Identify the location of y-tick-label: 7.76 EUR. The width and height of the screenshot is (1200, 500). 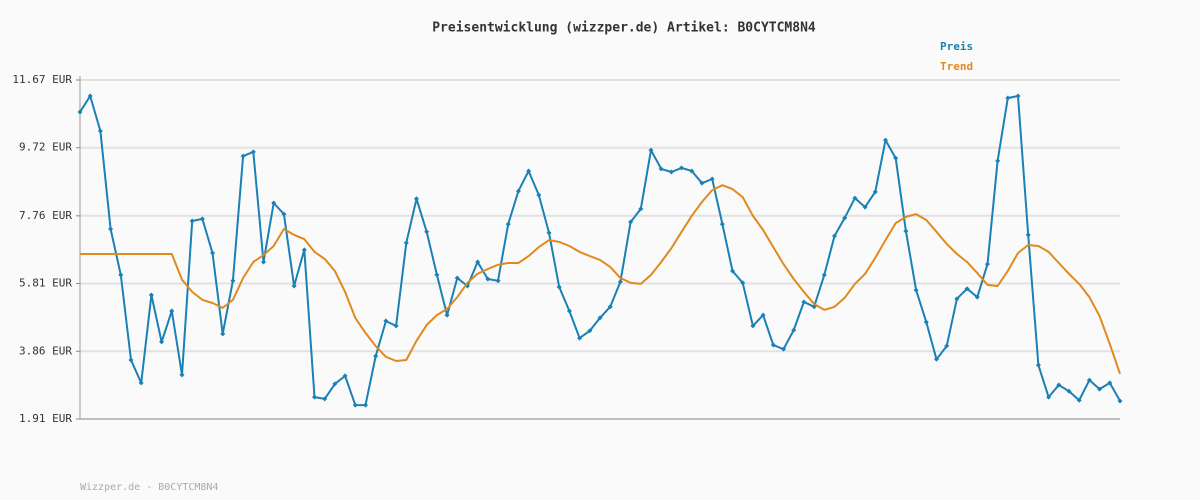
(45, 215).